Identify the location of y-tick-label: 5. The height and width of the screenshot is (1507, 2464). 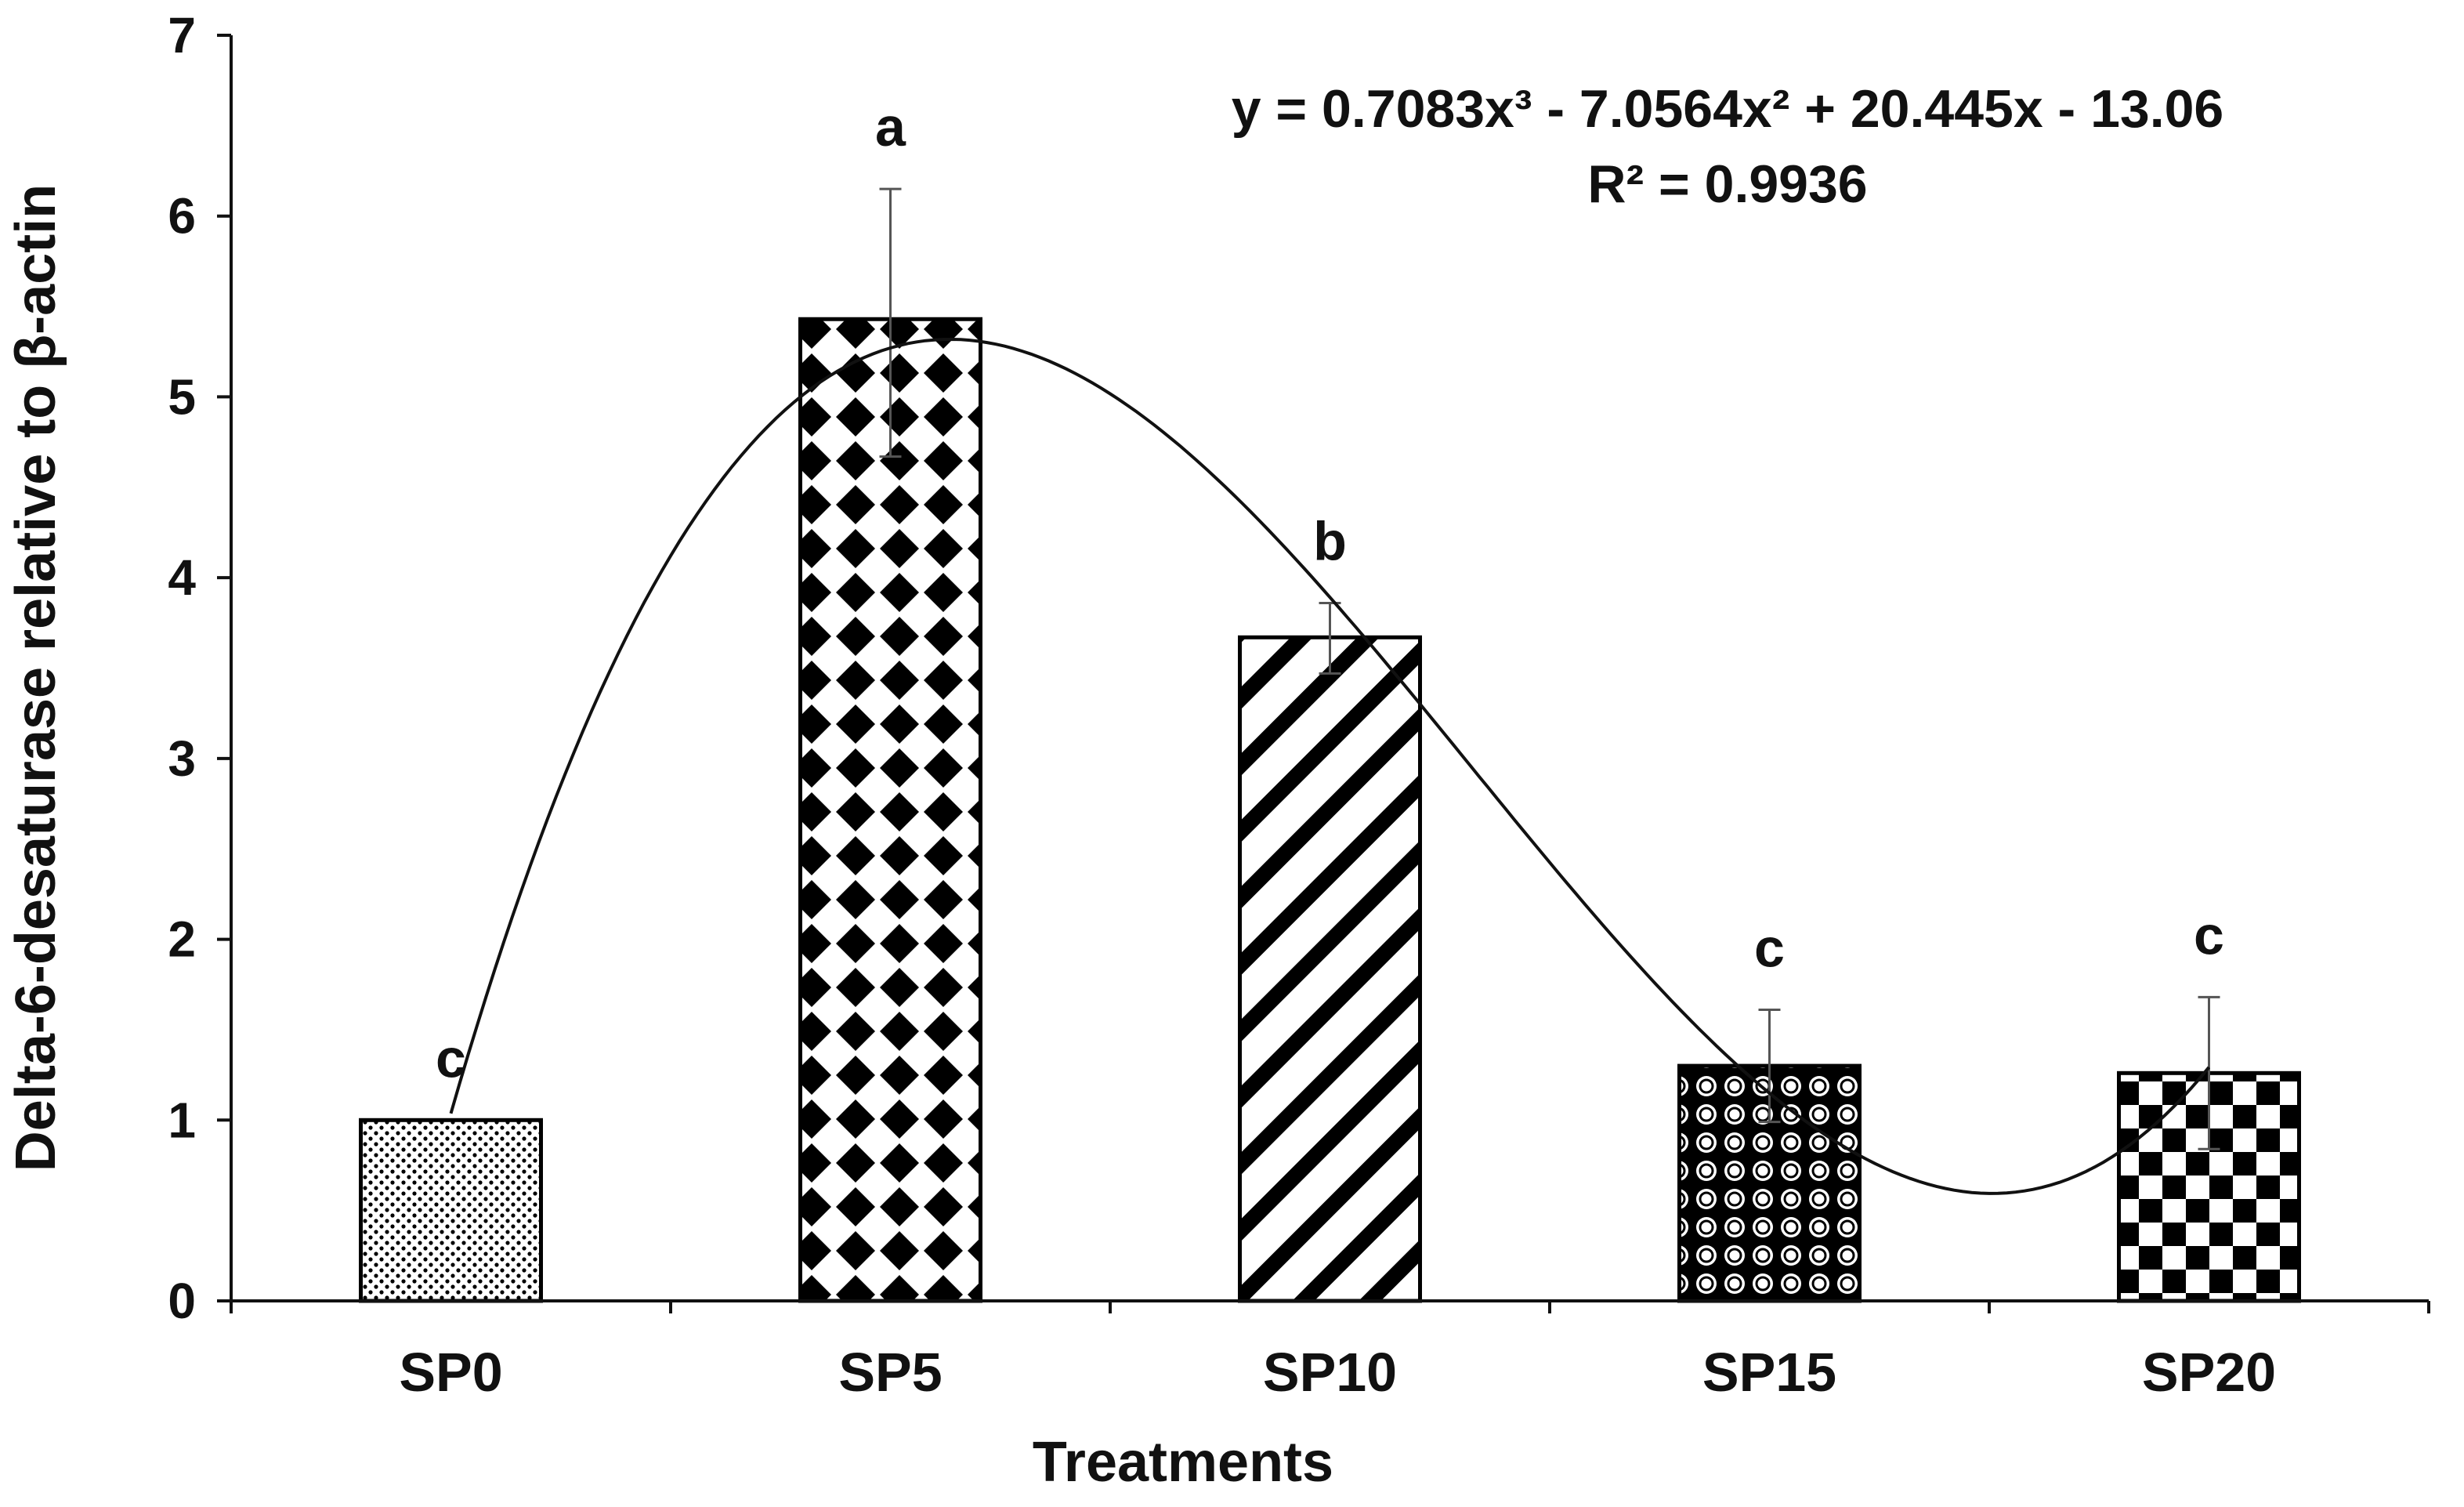
(182, 396).